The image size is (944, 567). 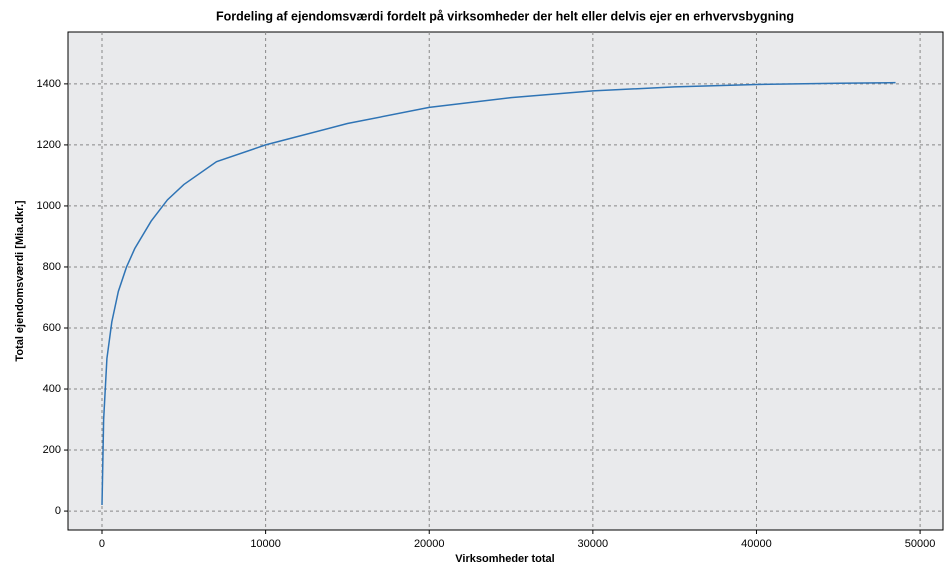 I want to click on x-tick-label: 50000, so click(x=920, y=544).